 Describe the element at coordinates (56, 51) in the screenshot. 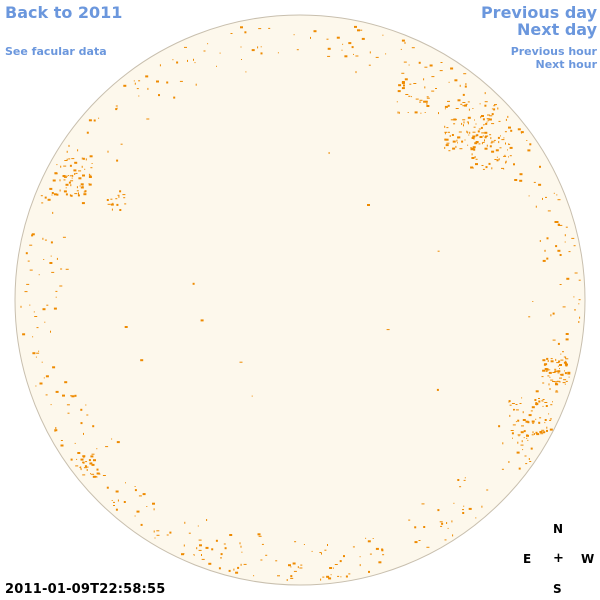

I see `see-facular-data-link: See facular data` at that location.